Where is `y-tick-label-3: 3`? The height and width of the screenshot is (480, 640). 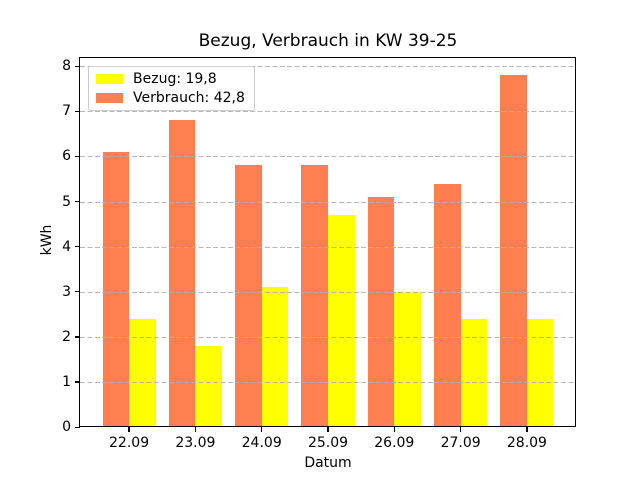
y-tick-label-3: 3 is located at coordinates (66, 291).